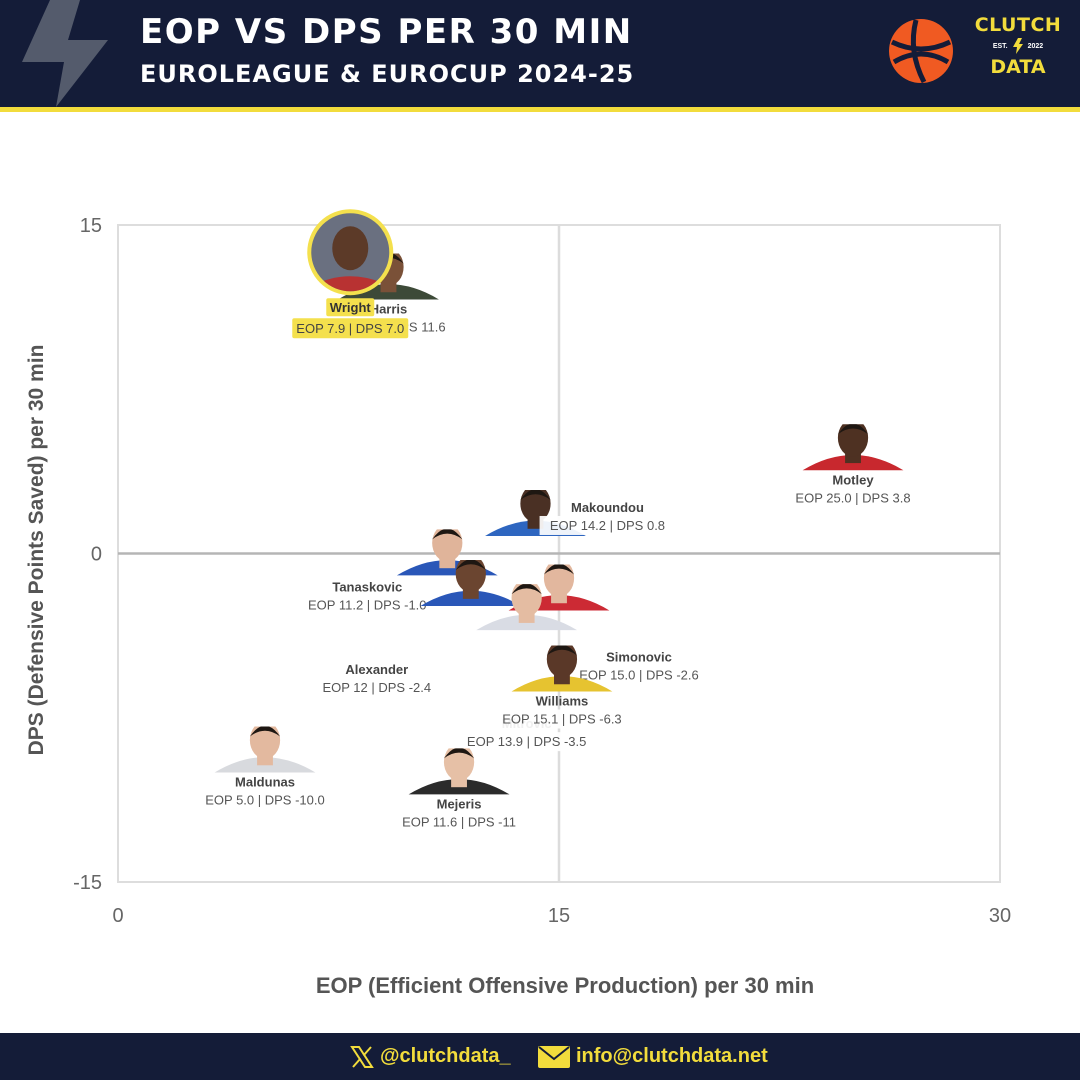  I want to click on player-name-label: Mejeris, so click(459, 803).